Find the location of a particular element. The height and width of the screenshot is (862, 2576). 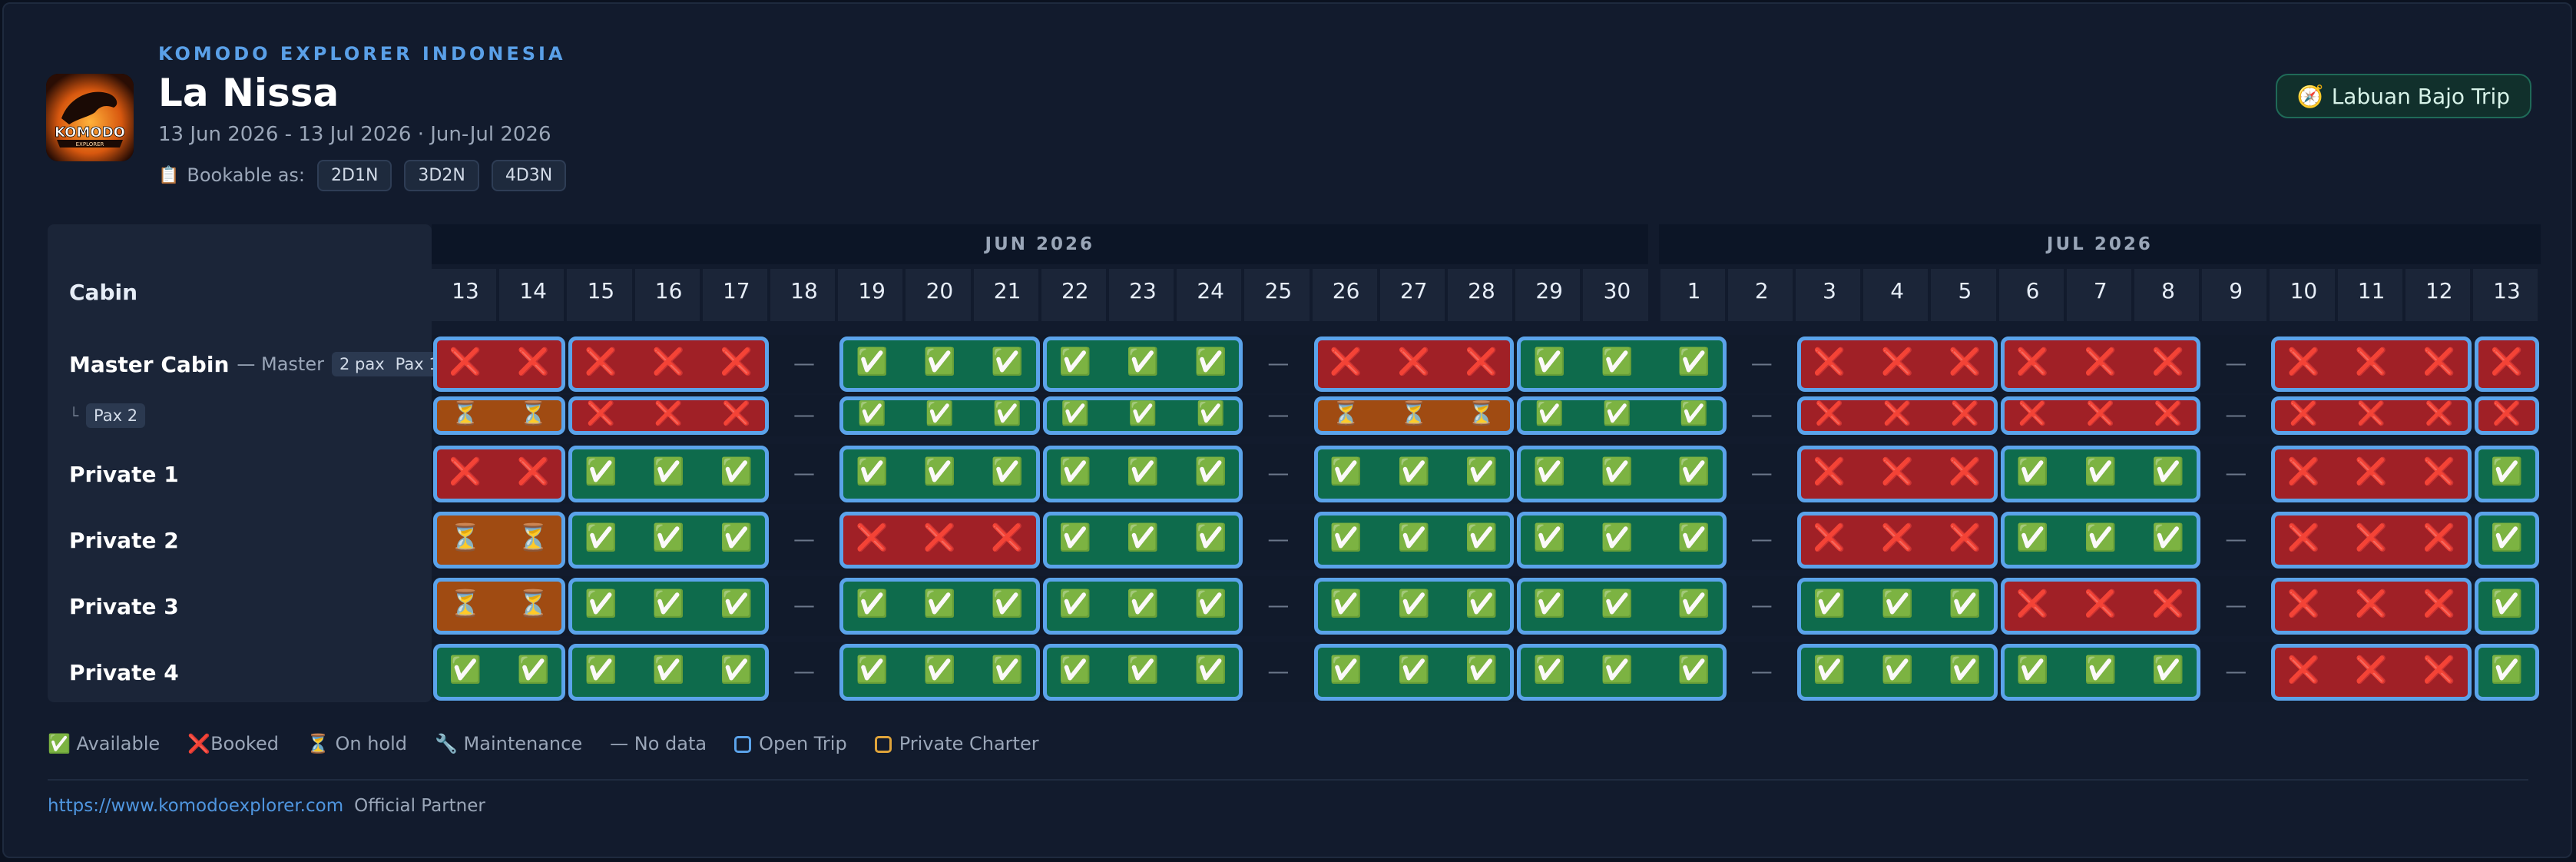

labuan-bajo-trip-button: 🧭 Labuan Bajo Trip is located at coordinates (2403, 96).